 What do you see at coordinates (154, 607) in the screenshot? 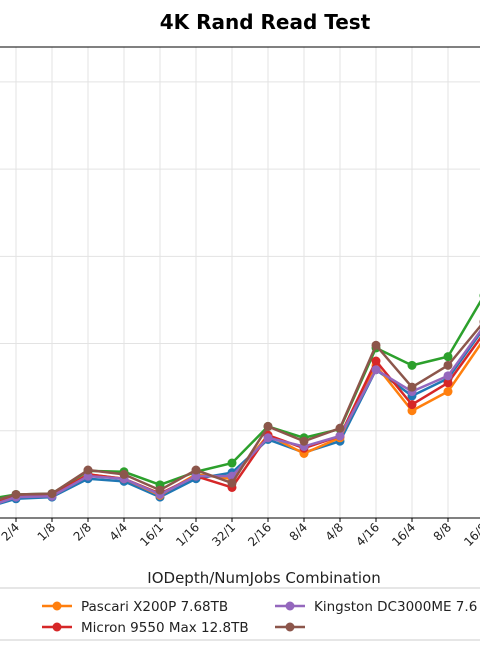
I see `legend-label: Pascari X200P 7.68TB` at bounding box center [154, 607].